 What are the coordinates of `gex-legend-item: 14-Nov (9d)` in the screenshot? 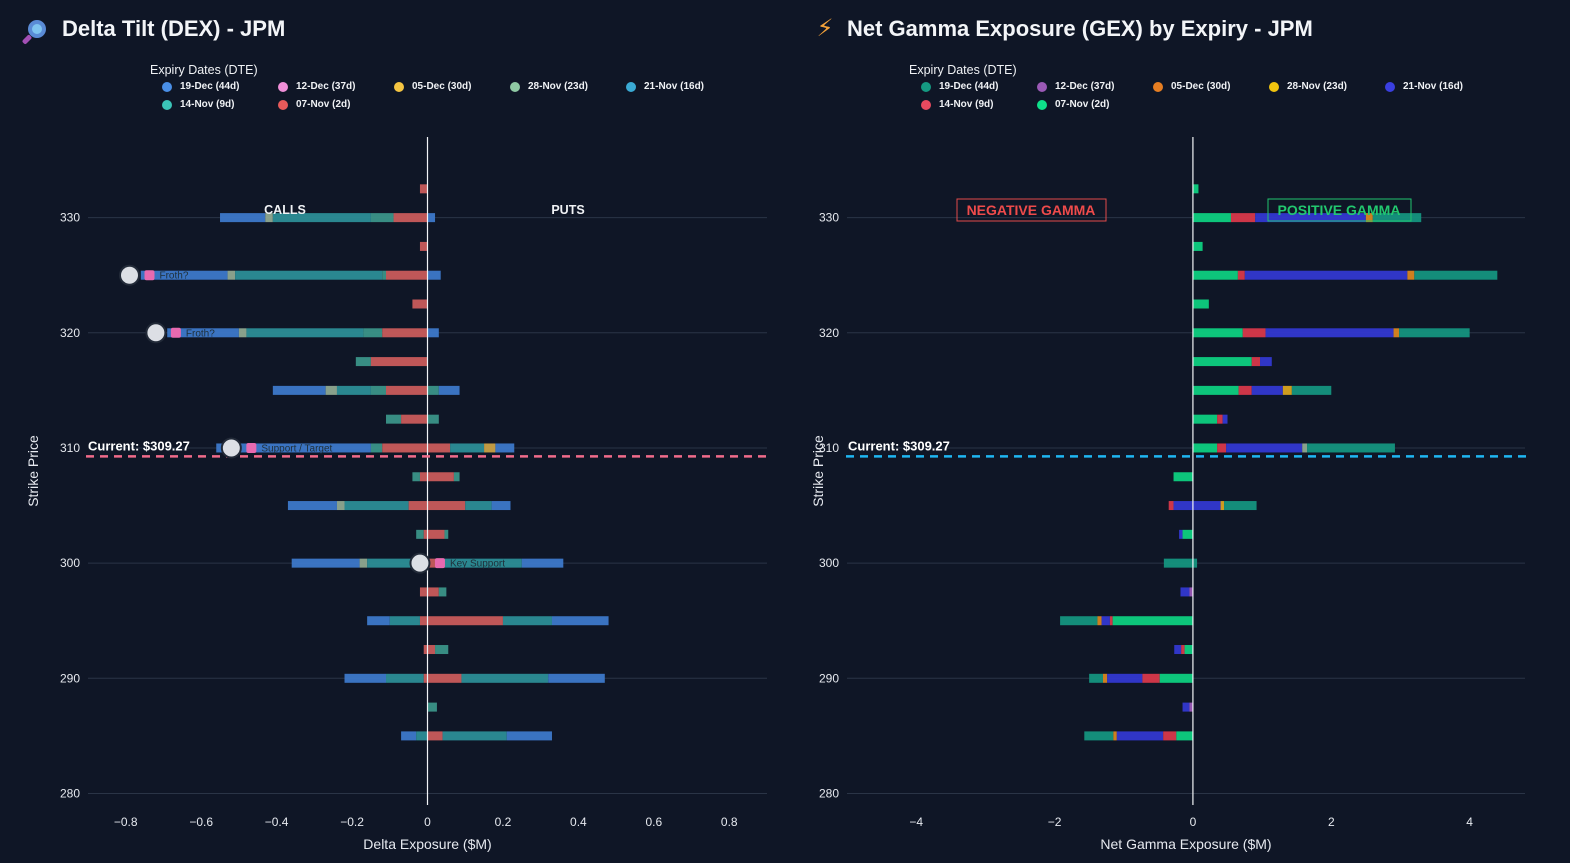 It's located at (973, 104).